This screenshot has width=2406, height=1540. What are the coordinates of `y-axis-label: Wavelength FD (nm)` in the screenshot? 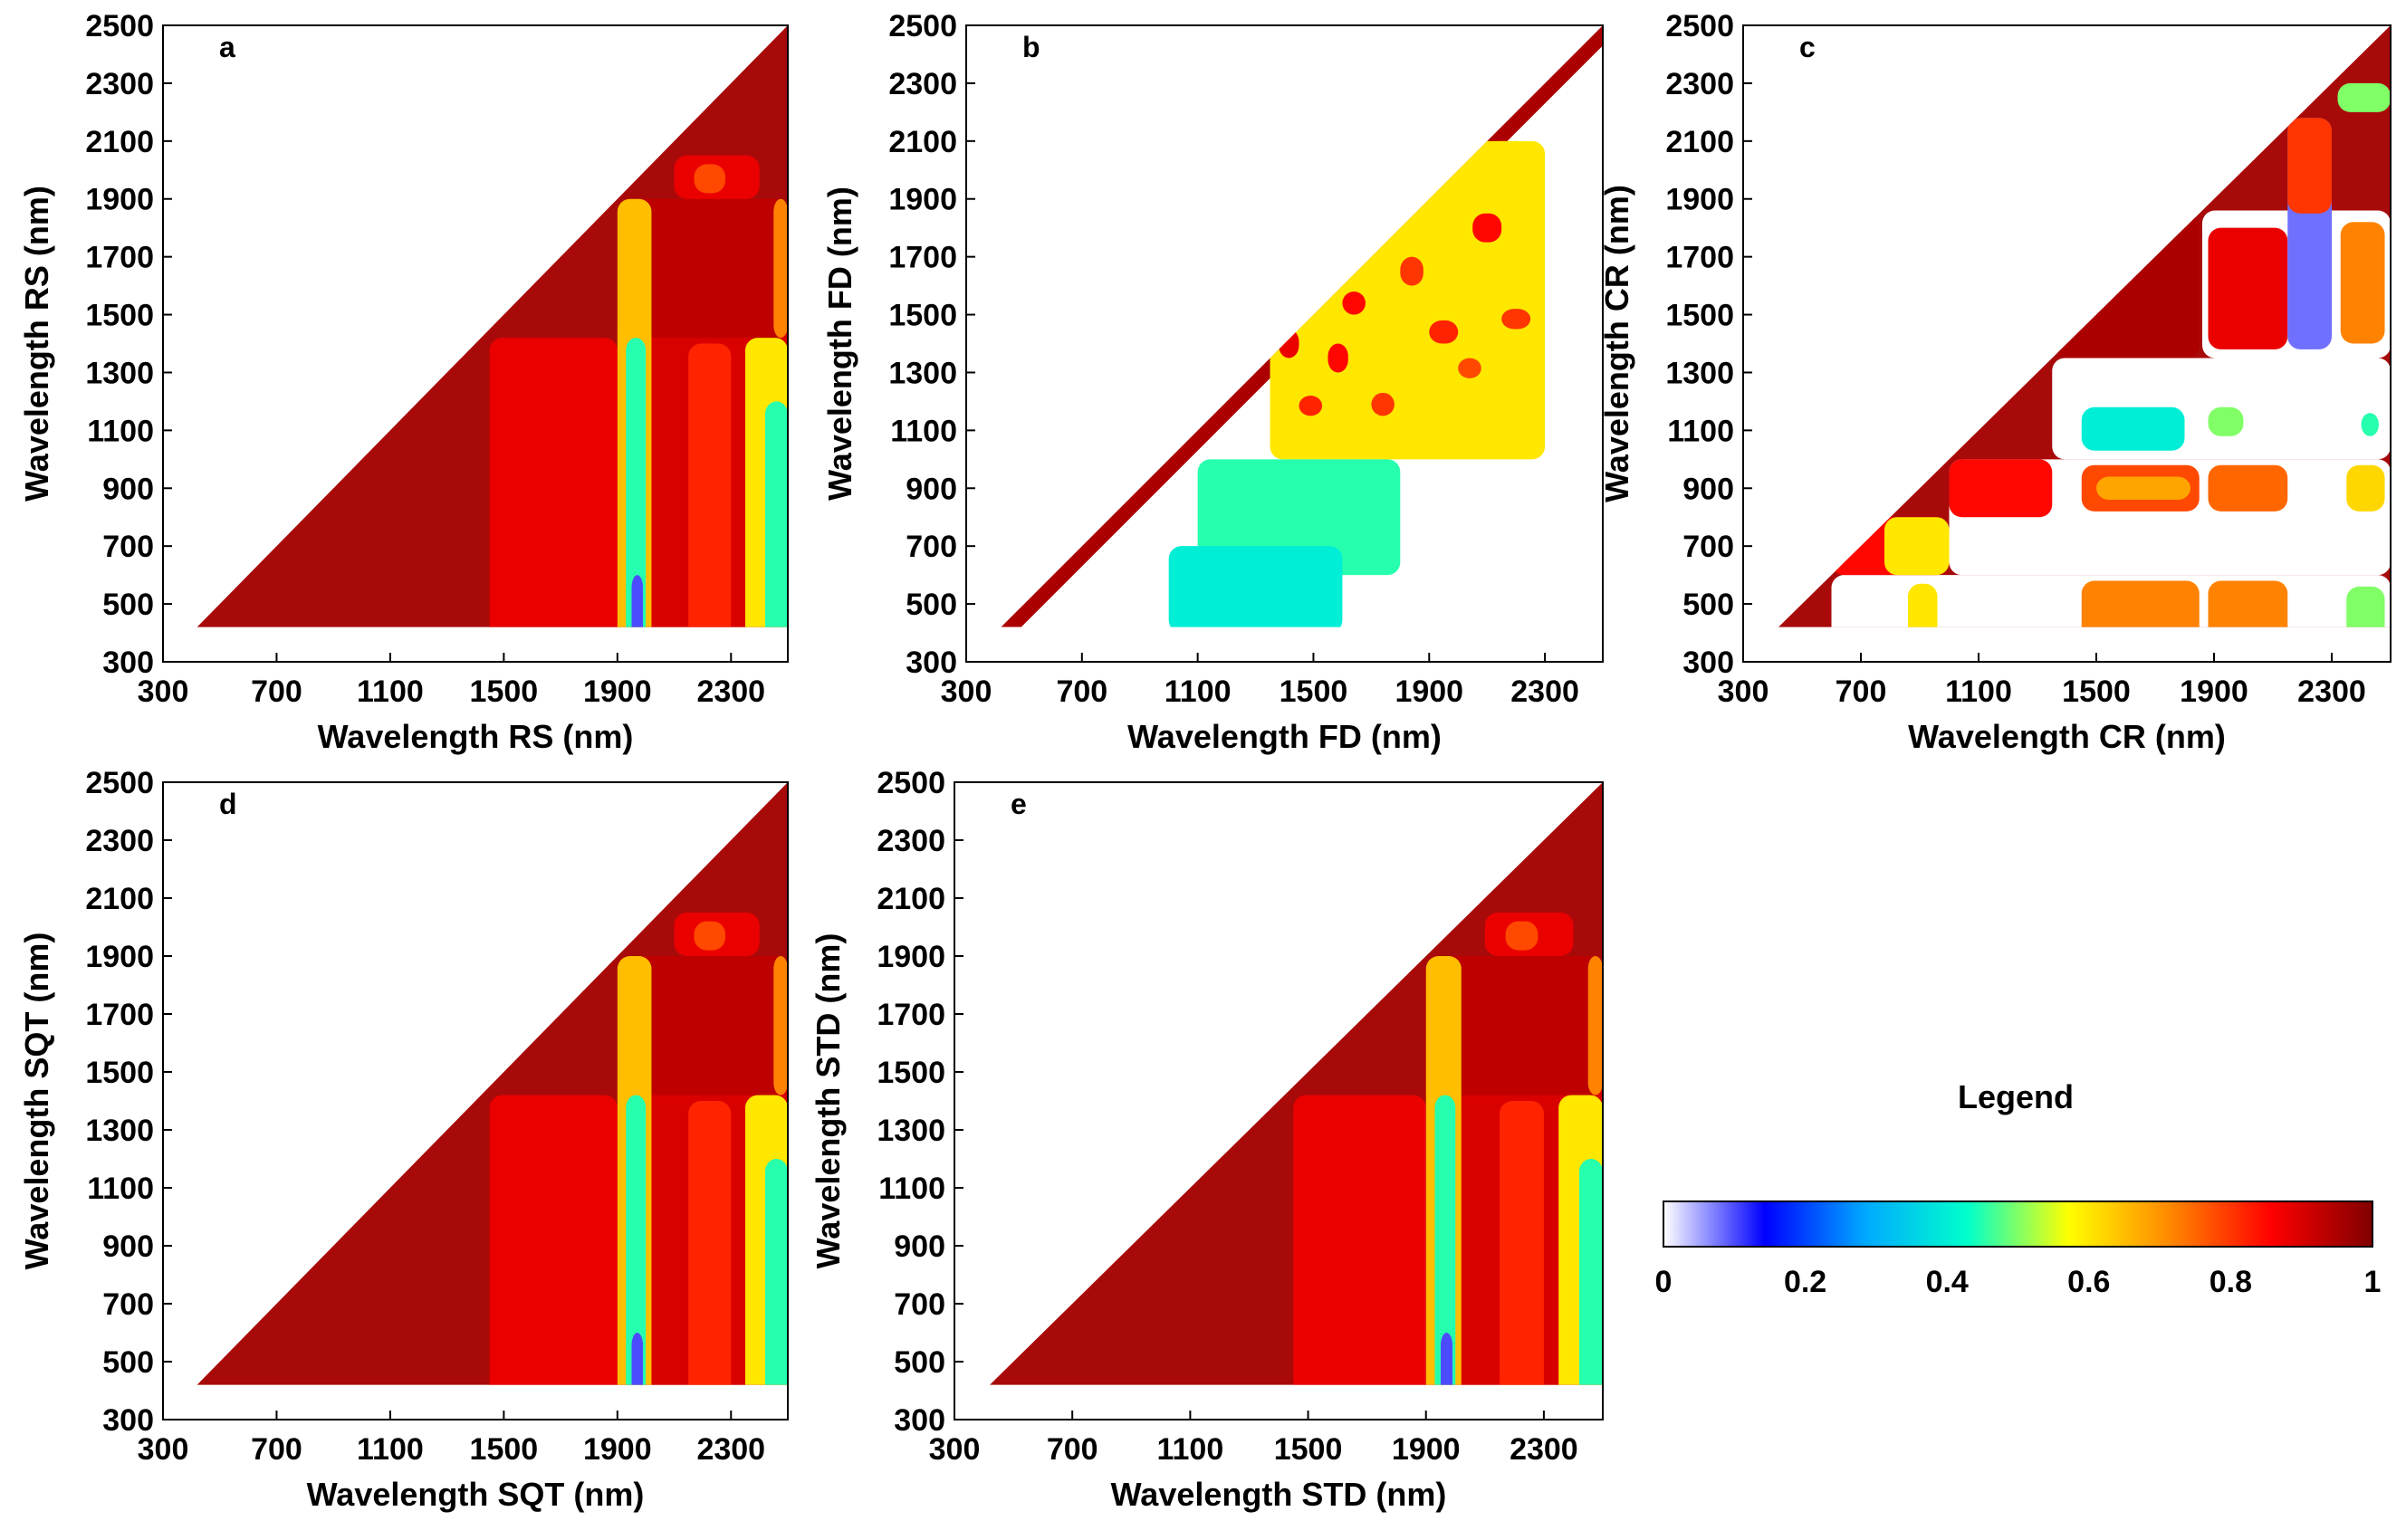 It's located at (840, 344).